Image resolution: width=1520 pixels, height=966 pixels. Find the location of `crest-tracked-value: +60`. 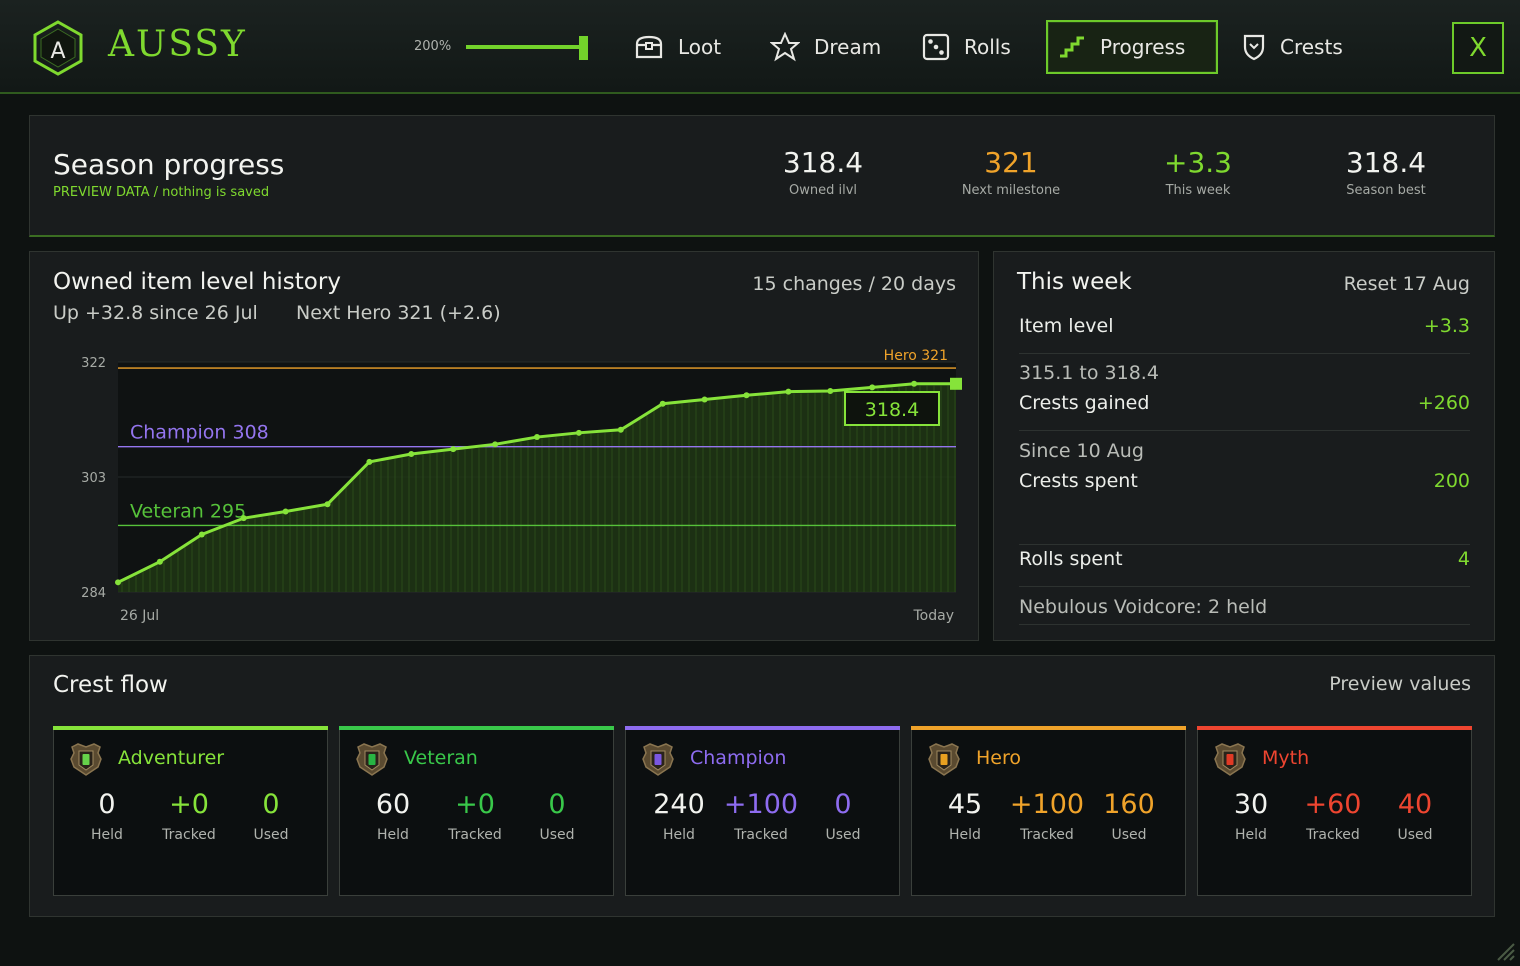

crest-tracked-value: +60 is located at coordinates (1333, 804).